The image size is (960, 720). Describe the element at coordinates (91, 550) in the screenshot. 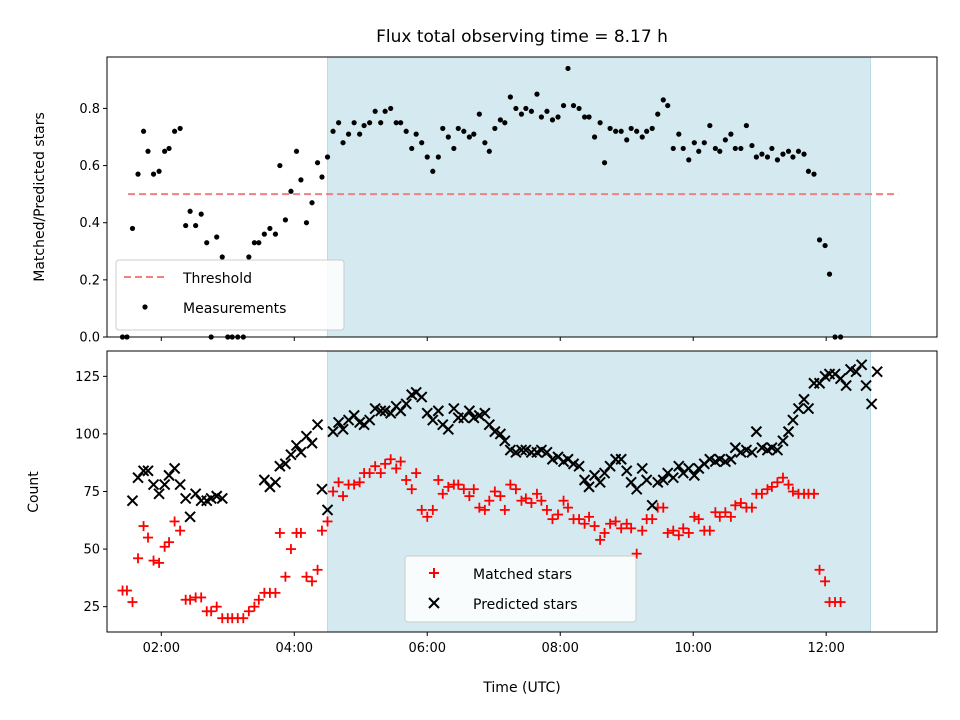

I see `y-tick-label: 50` at that location.